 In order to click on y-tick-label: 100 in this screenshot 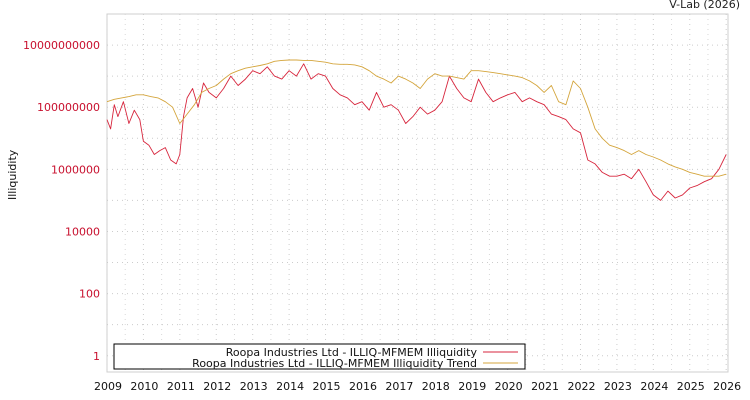, I will do `click(89, 294)`.